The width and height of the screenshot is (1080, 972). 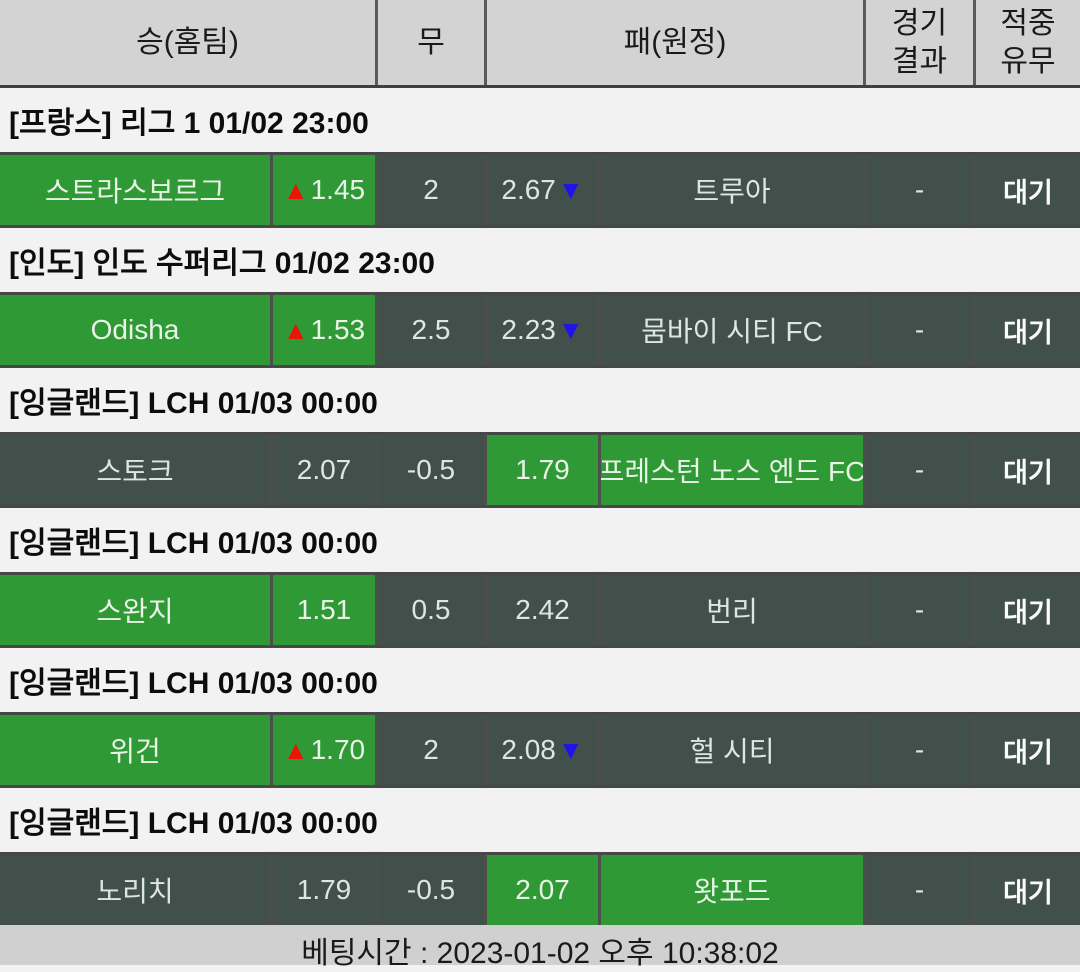 I want to click on match-row: 스토크 ▲2.07 -0.5 1.79▼ 프레스턴 노스 엔드 FC - 대기, so click(x=540, y=470).